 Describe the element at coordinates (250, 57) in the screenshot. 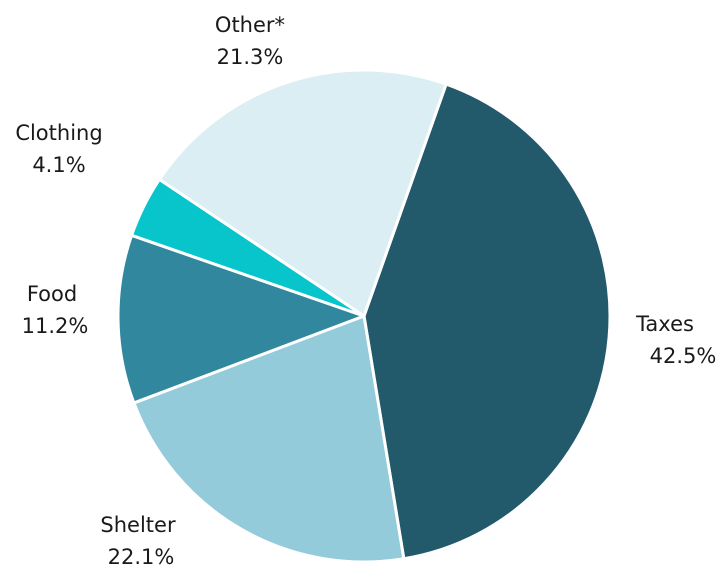

I see `label-other-value: 21.3%` at that location.